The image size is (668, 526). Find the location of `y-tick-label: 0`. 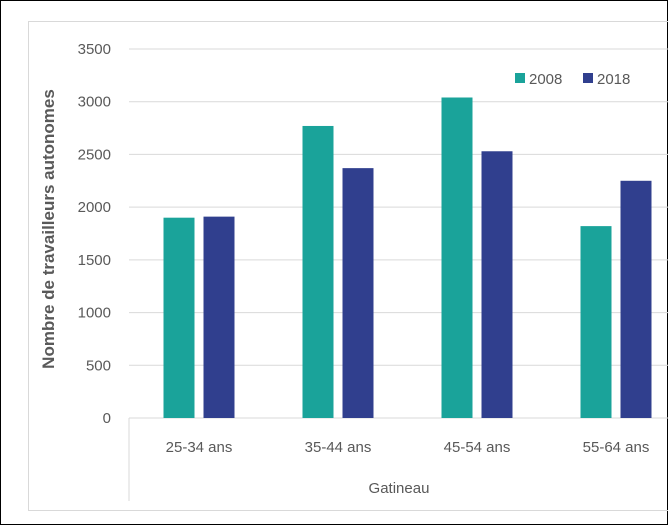

y-tick-label: 0 is located at coordinates (107, 418).